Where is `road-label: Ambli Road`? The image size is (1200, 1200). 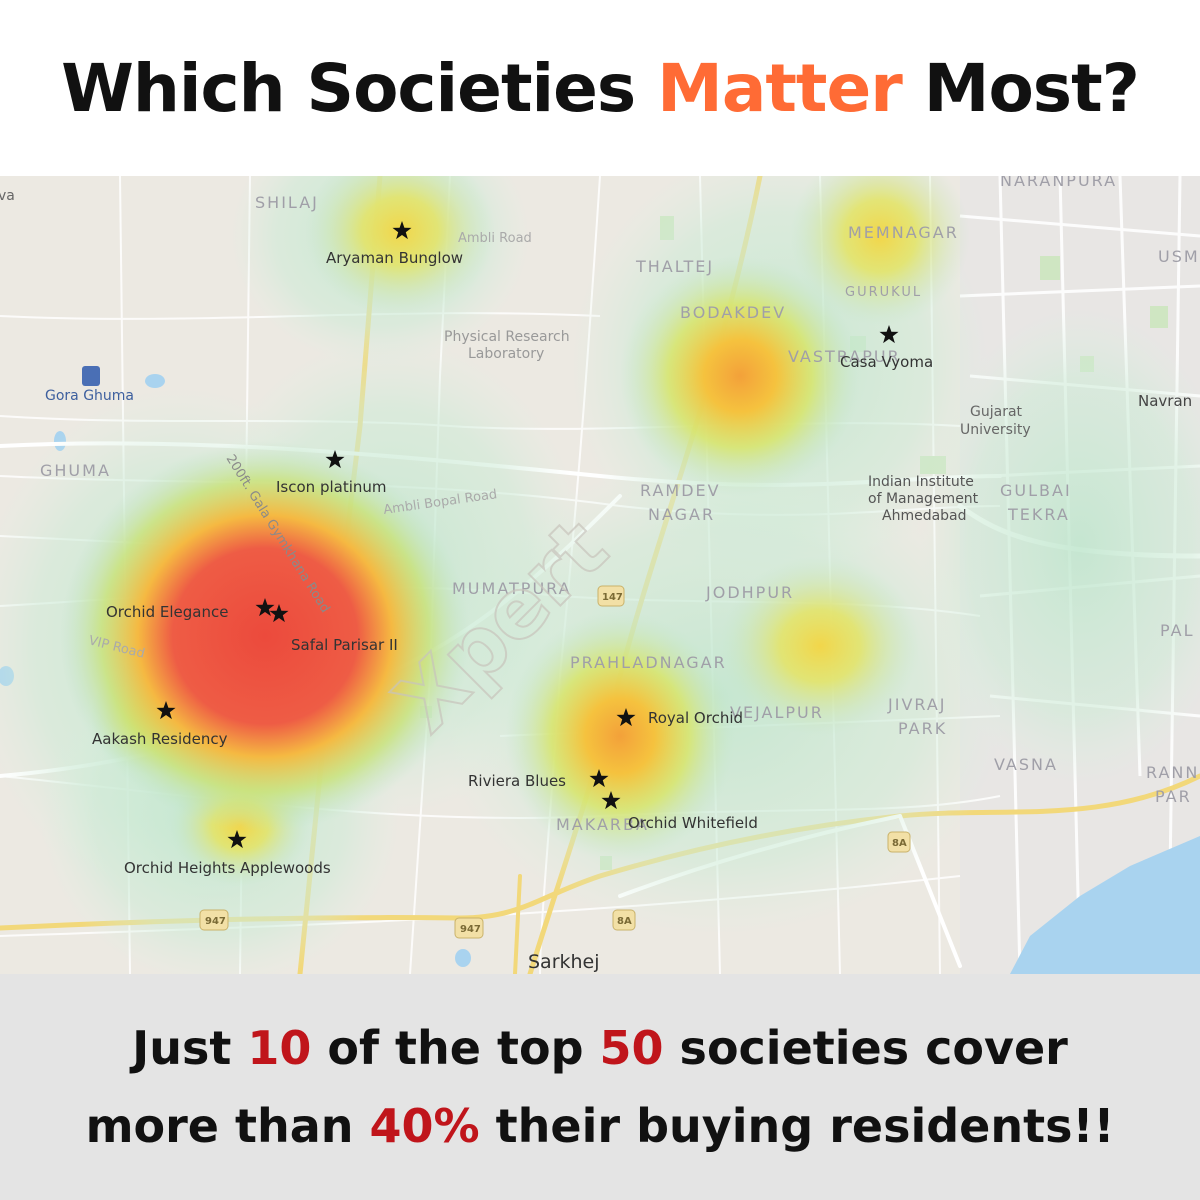
road-label: Ambli Road is located at coordinates (495, 238).